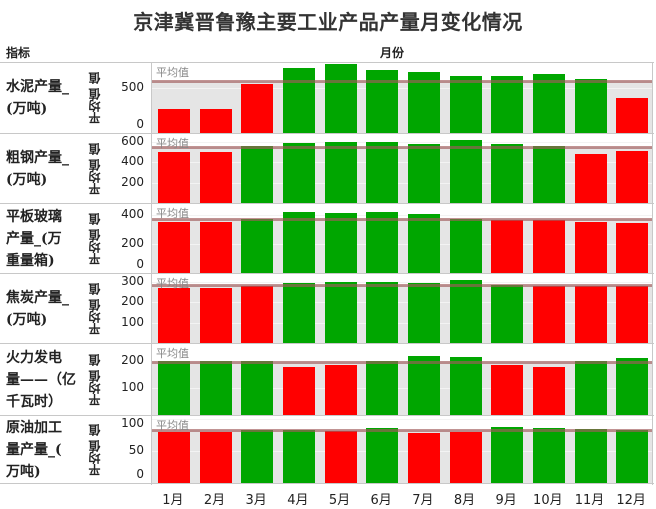  I want to click on average-line, so click(402, 431).